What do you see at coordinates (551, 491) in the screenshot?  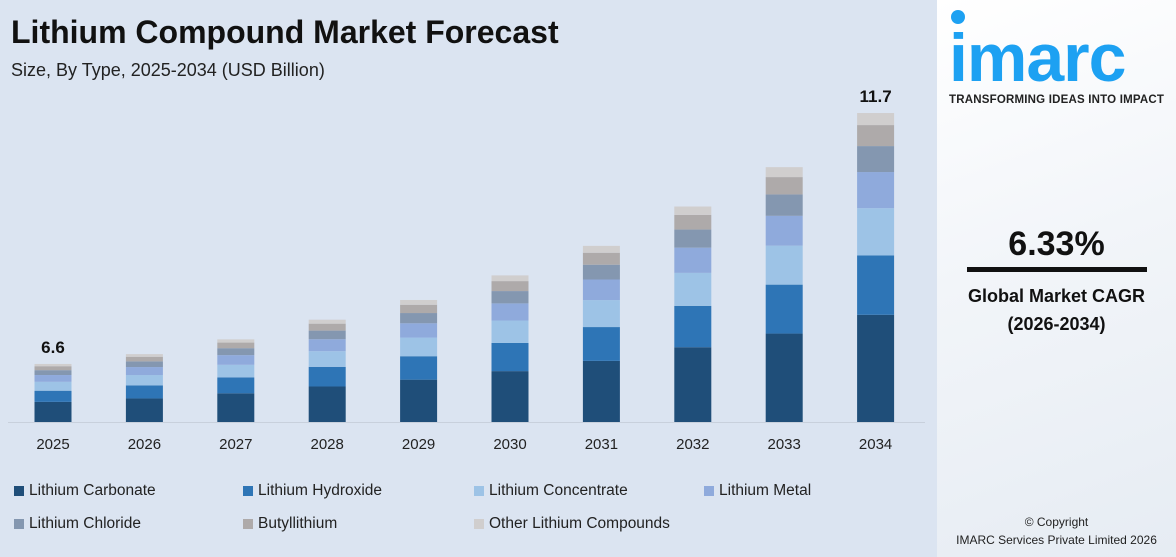 I see `legend-item: Lithium Concentrate` at bounding box center [551, 491].